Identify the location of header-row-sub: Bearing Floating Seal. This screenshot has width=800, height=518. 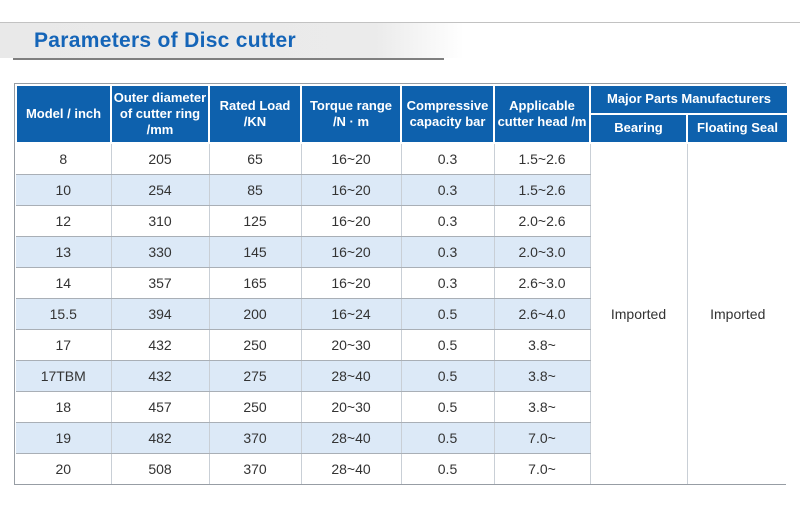
(402, 128).